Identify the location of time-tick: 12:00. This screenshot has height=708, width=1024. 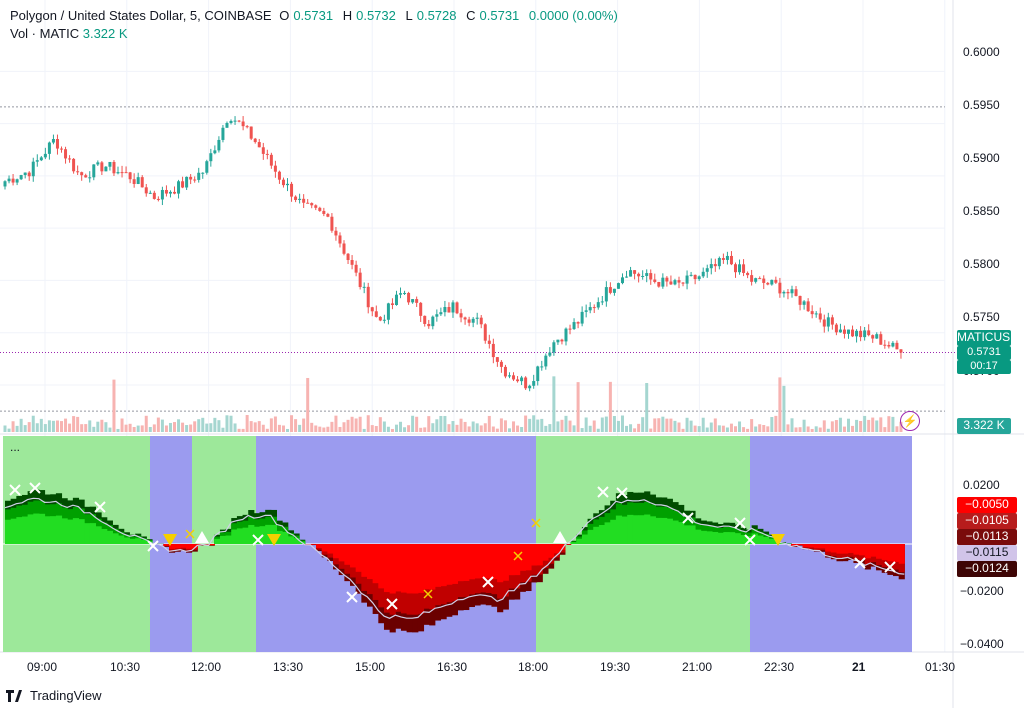
(206, 667).